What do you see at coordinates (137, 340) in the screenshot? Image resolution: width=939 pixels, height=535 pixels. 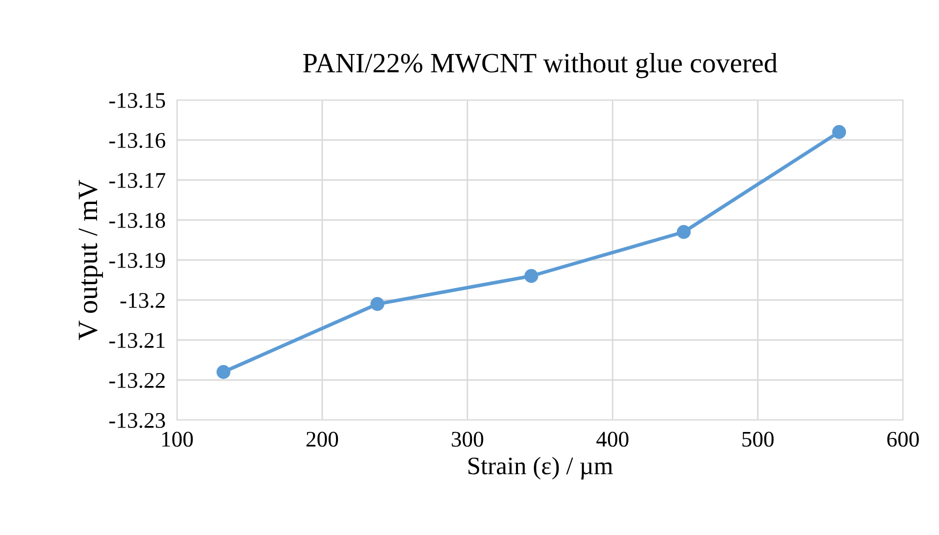 I see `y-tick-label: -13.21` at bounding box center [137, 340].